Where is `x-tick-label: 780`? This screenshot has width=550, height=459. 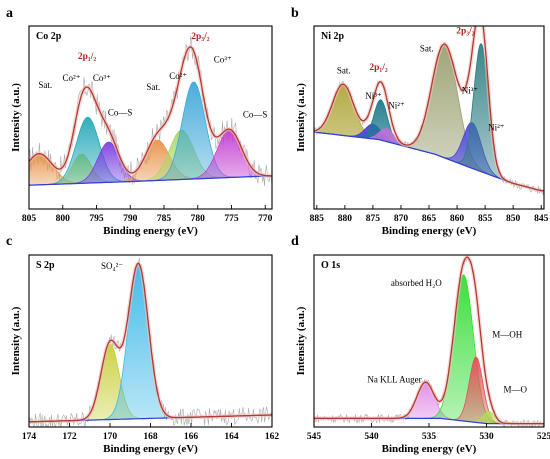
x-tick-label: 780 is located at coordinates (198, 219).